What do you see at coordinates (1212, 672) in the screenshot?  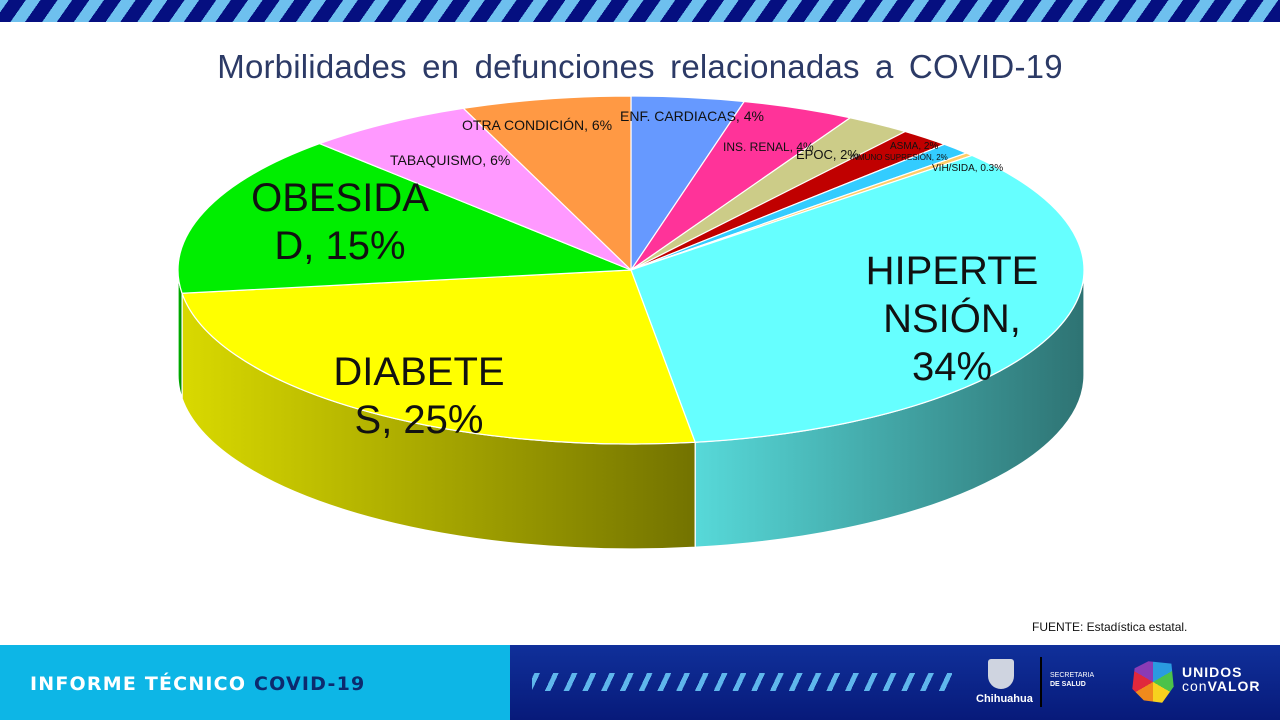 I see `logo-unidos-line1: UNIDOS` at bounding box center [1212, 672].